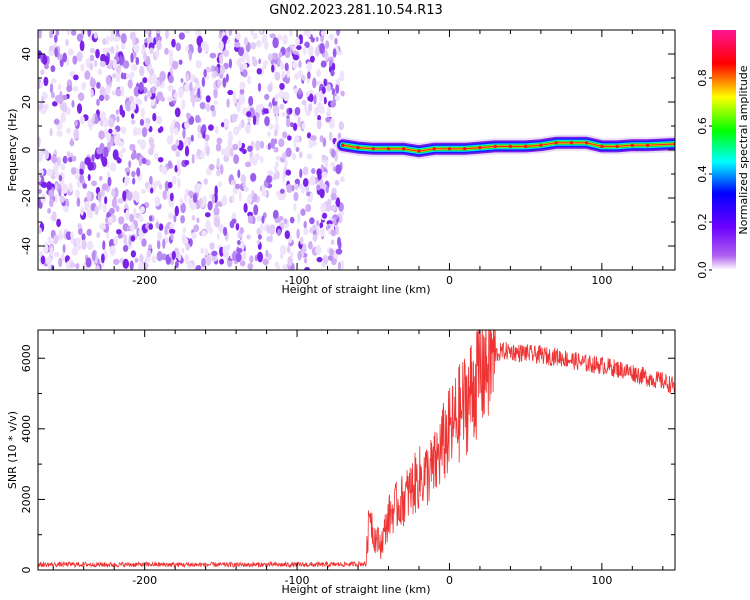  What do you see at coordinates (449, 280) in the screenshot?
I see `x-tick-label: 0` at bounding box center [449, 280].